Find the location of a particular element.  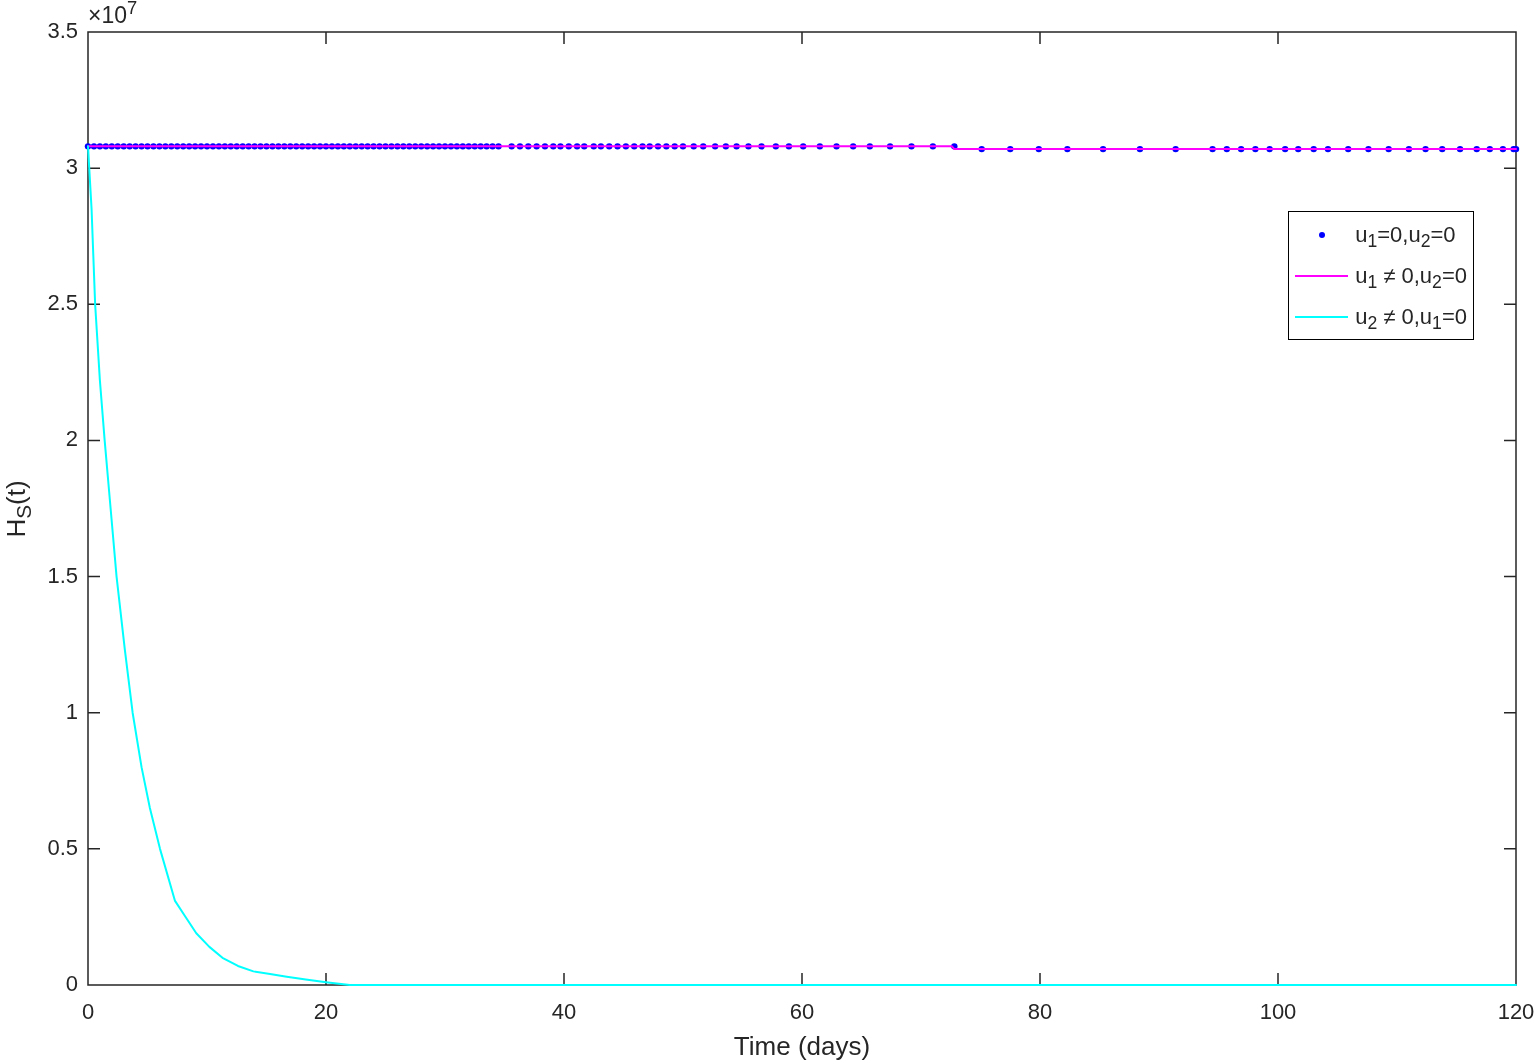

text: ×10$^{7}$ is located at coordinates (113, 14).